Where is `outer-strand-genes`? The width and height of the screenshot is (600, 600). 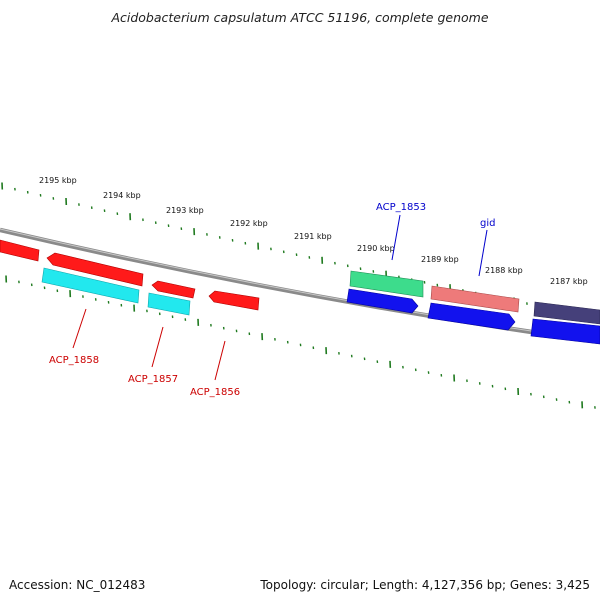 outer-strand-genes is located at coordinates (300, 282).